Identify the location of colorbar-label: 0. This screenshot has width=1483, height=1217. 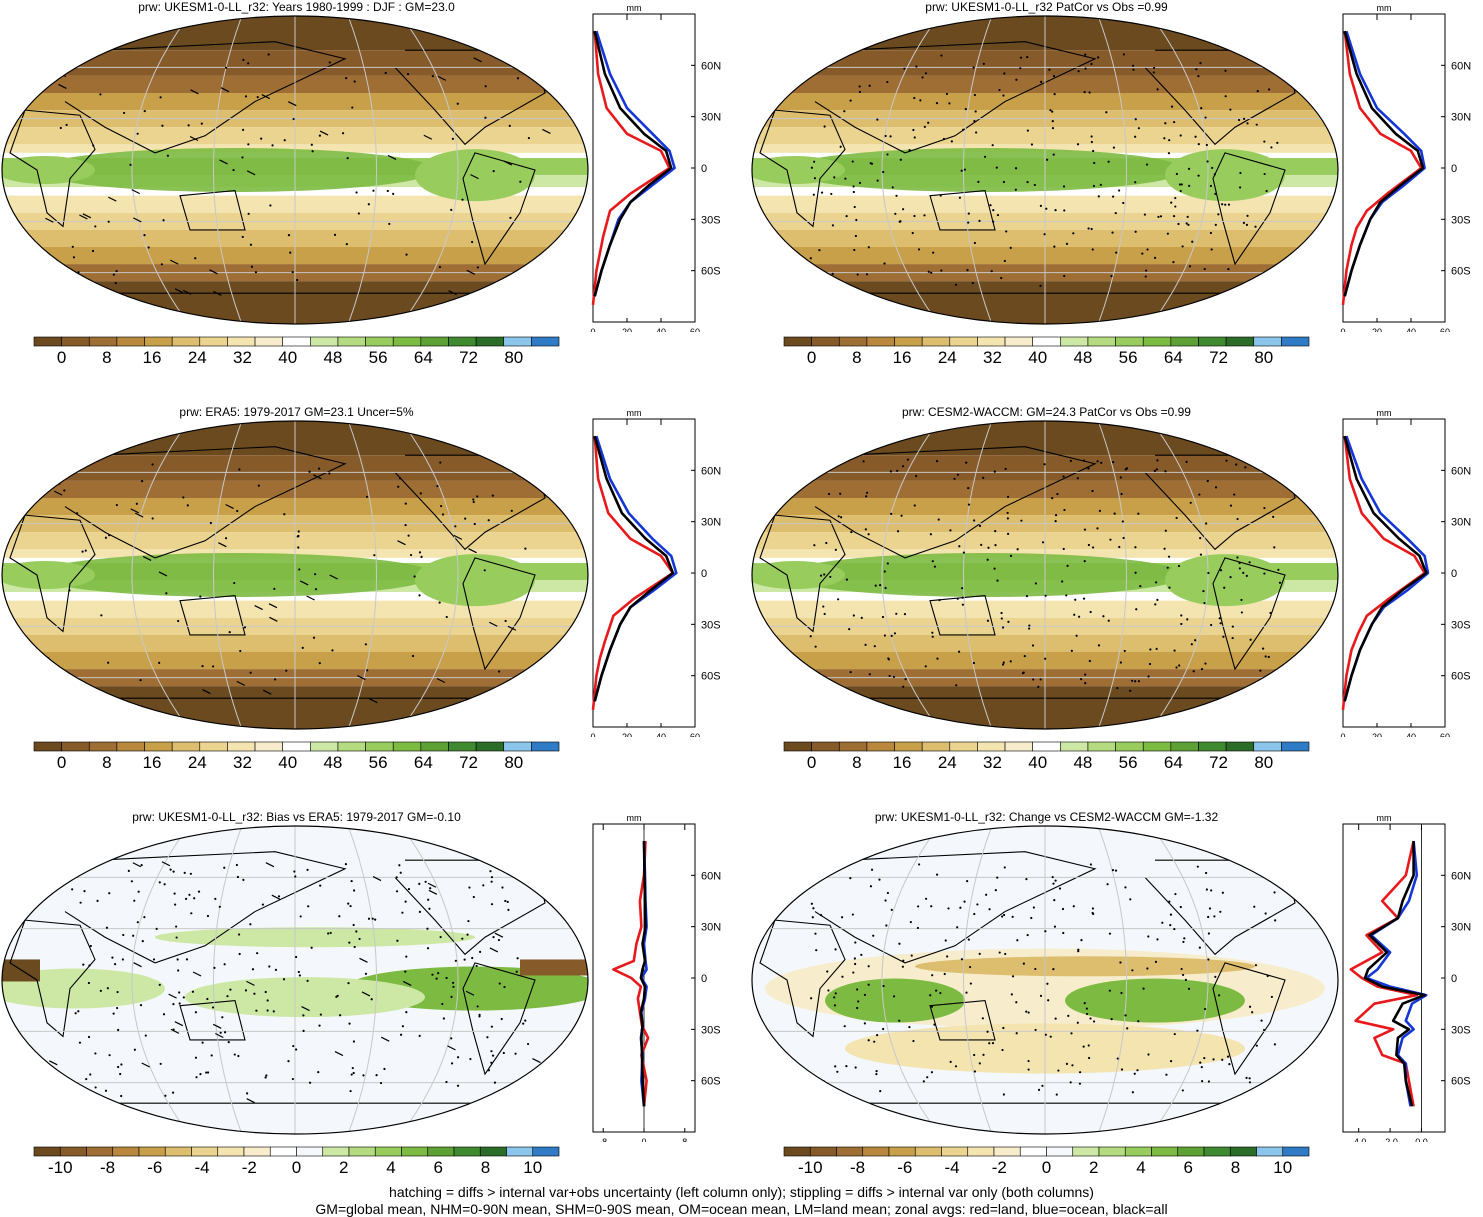
(1046, 1166).